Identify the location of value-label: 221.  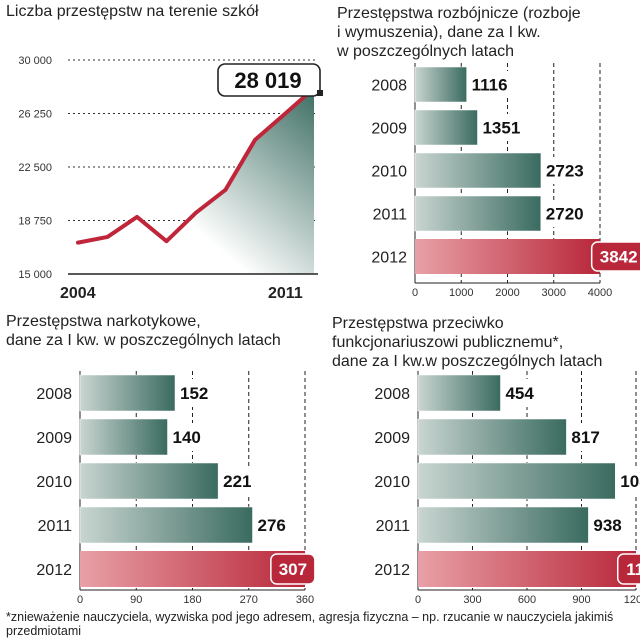
(237, 481).